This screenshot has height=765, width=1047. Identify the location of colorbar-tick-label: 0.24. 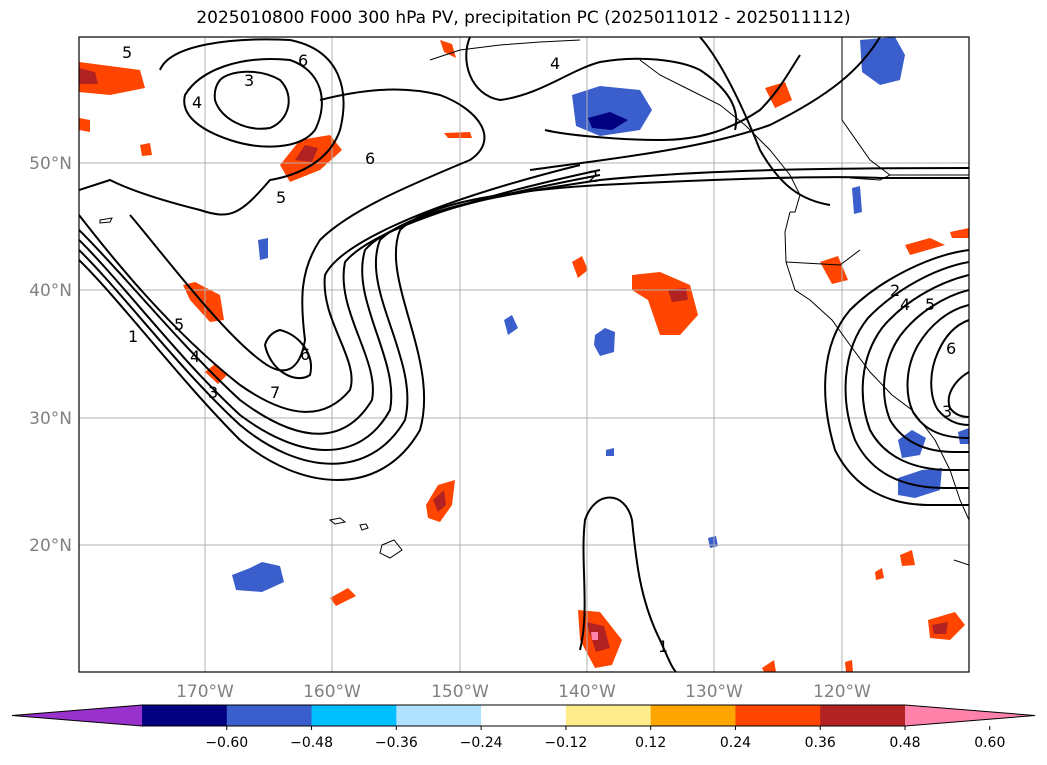
(735, 743).